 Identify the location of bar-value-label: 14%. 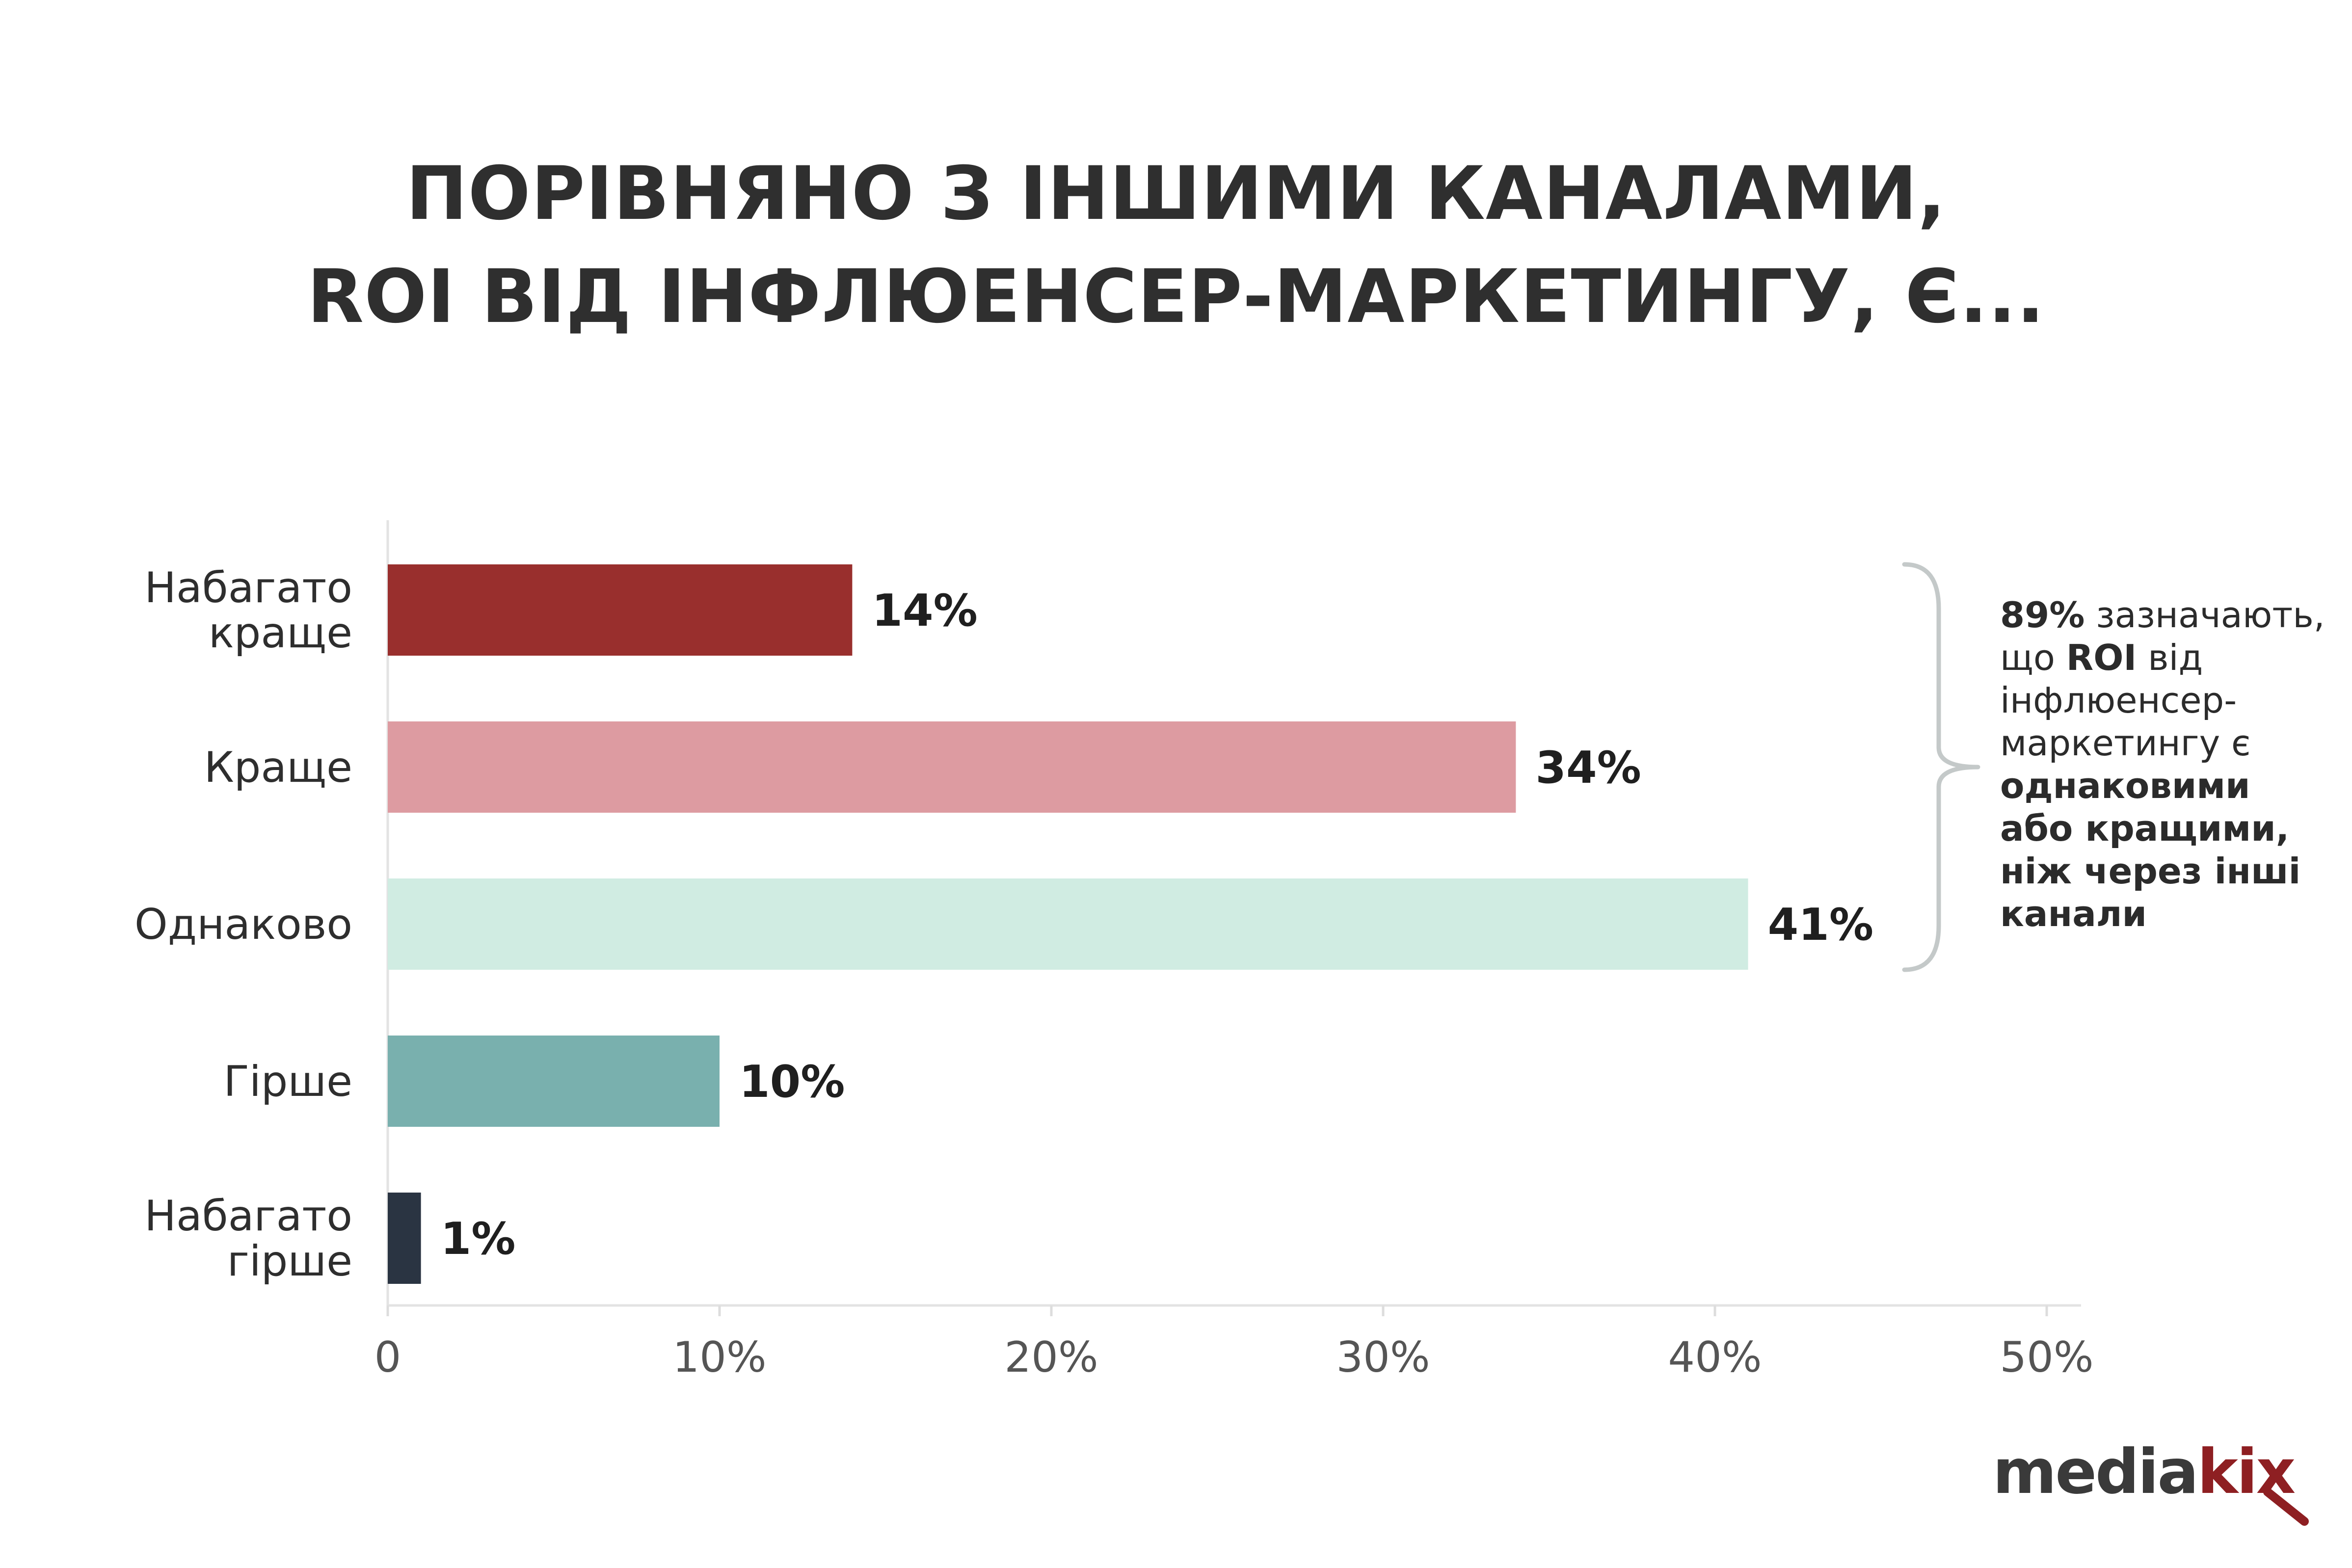
(924, 611).